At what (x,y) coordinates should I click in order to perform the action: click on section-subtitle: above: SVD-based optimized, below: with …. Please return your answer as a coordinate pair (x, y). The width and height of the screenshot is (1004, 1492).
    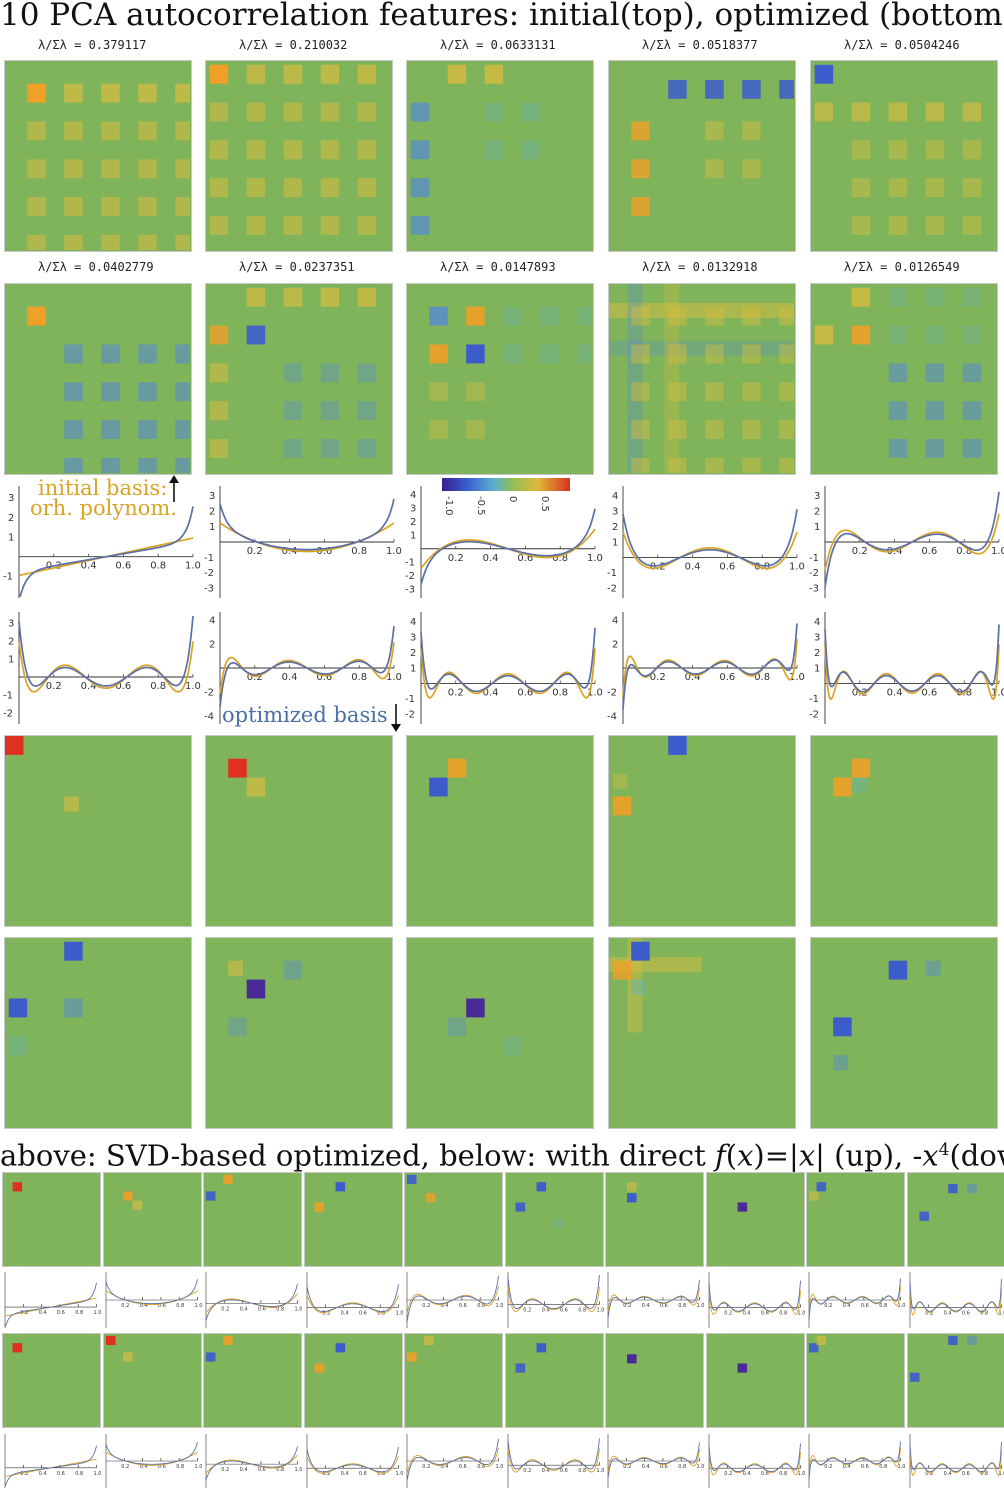
    Looking at the image, I should click on (502, 1155).